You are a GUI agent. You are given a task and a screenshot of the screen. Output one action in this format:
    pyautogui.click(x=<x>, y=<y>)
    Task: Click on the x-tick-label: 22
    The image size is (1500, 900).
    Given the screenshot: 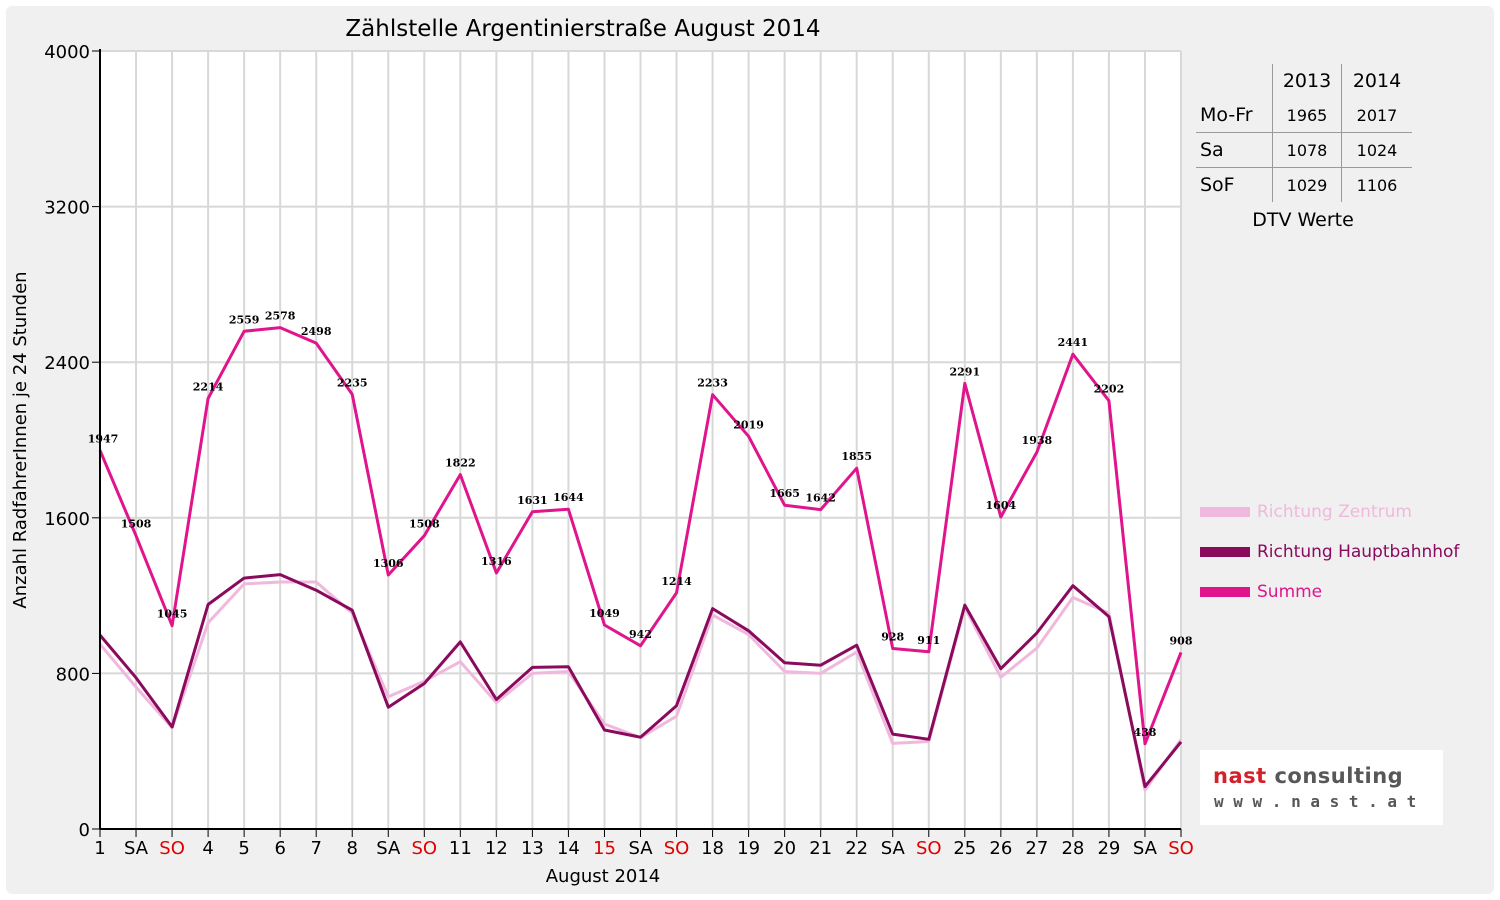 What is the action you would take?
    pyautogui.click(x=856, y=848)
    